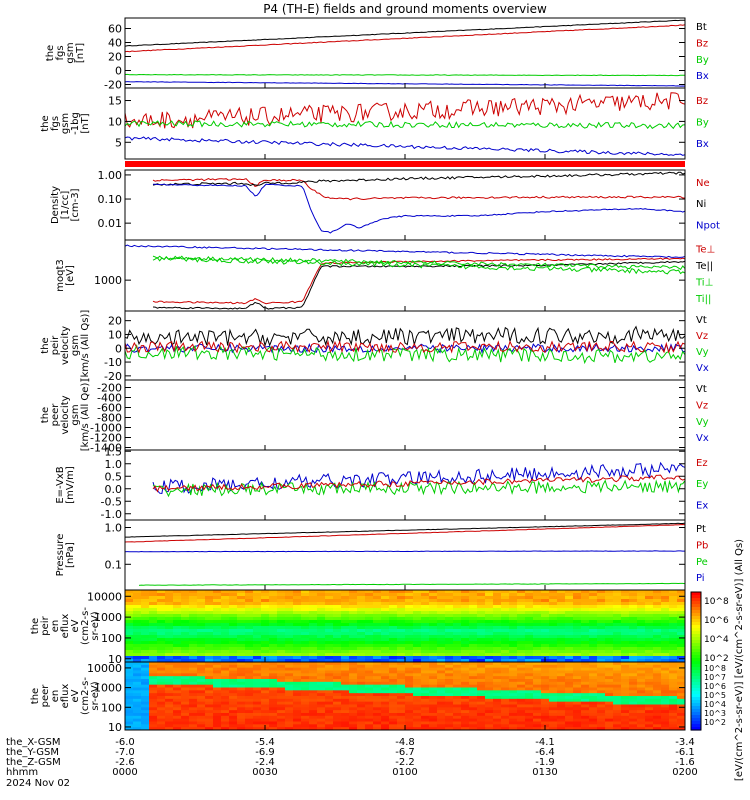 This screenshot has height=800, width=750. I want to click on series-by-line, so click(405, 125).